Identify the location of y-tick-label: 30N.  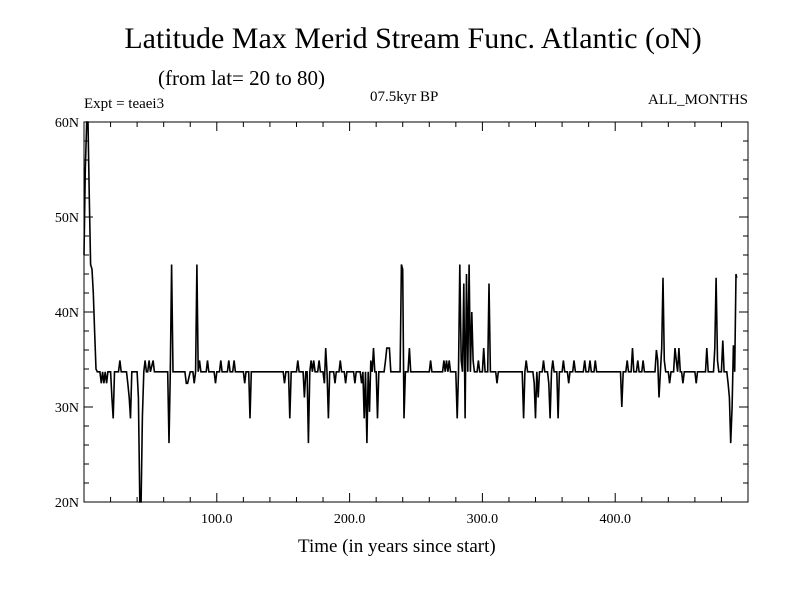
(67, 408).